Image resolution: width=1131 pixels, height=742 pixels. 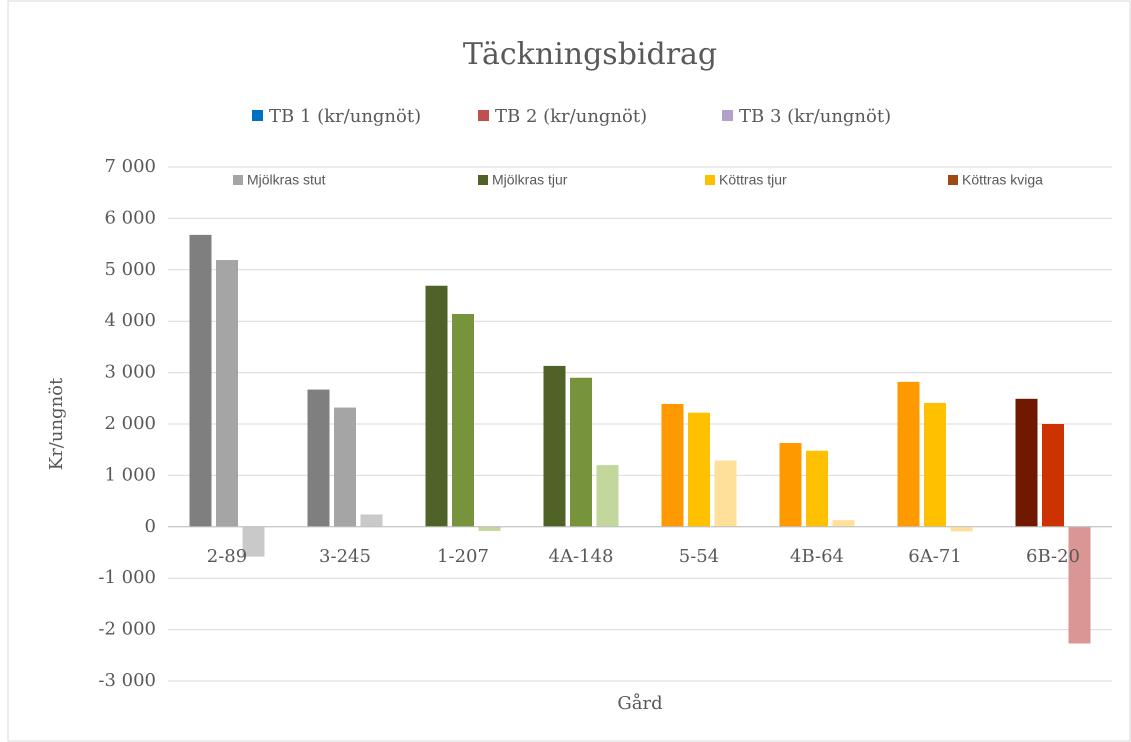 What do you see at coordinates (934, 556) in the screenshot?
I see `x-tick-label: 6A-71` at bounding box center [934, 556].